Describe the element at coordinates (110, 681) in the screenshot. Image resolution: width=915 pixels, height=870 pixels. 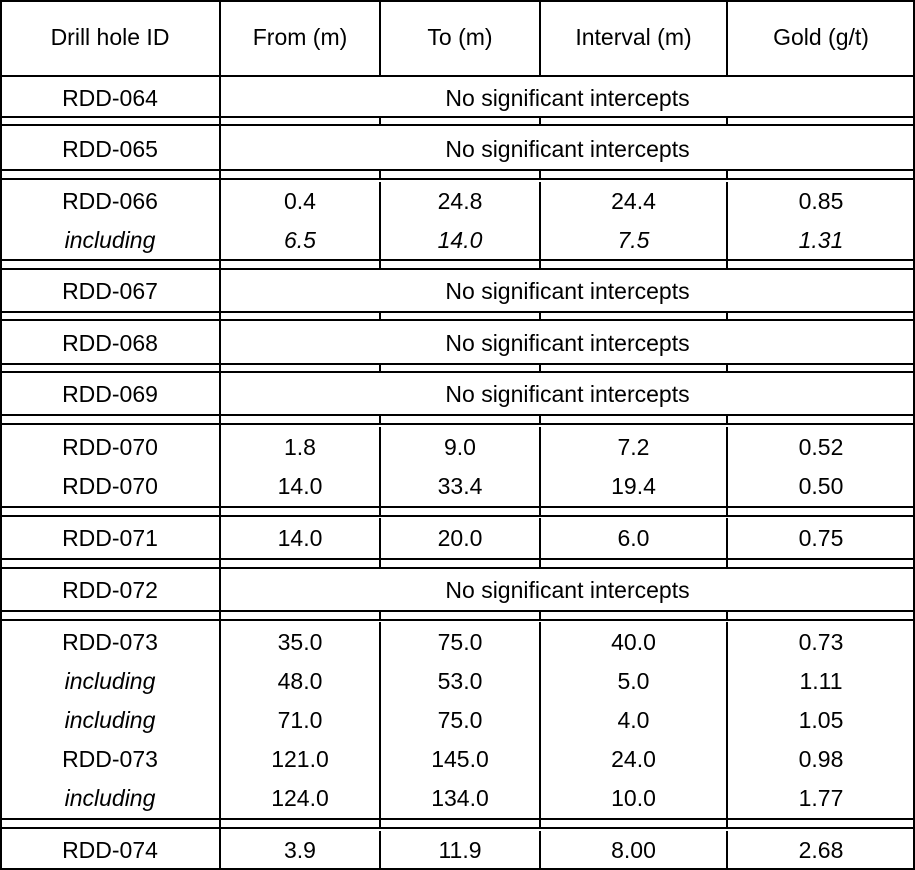
I see `drill-hole-id: including` at that location.